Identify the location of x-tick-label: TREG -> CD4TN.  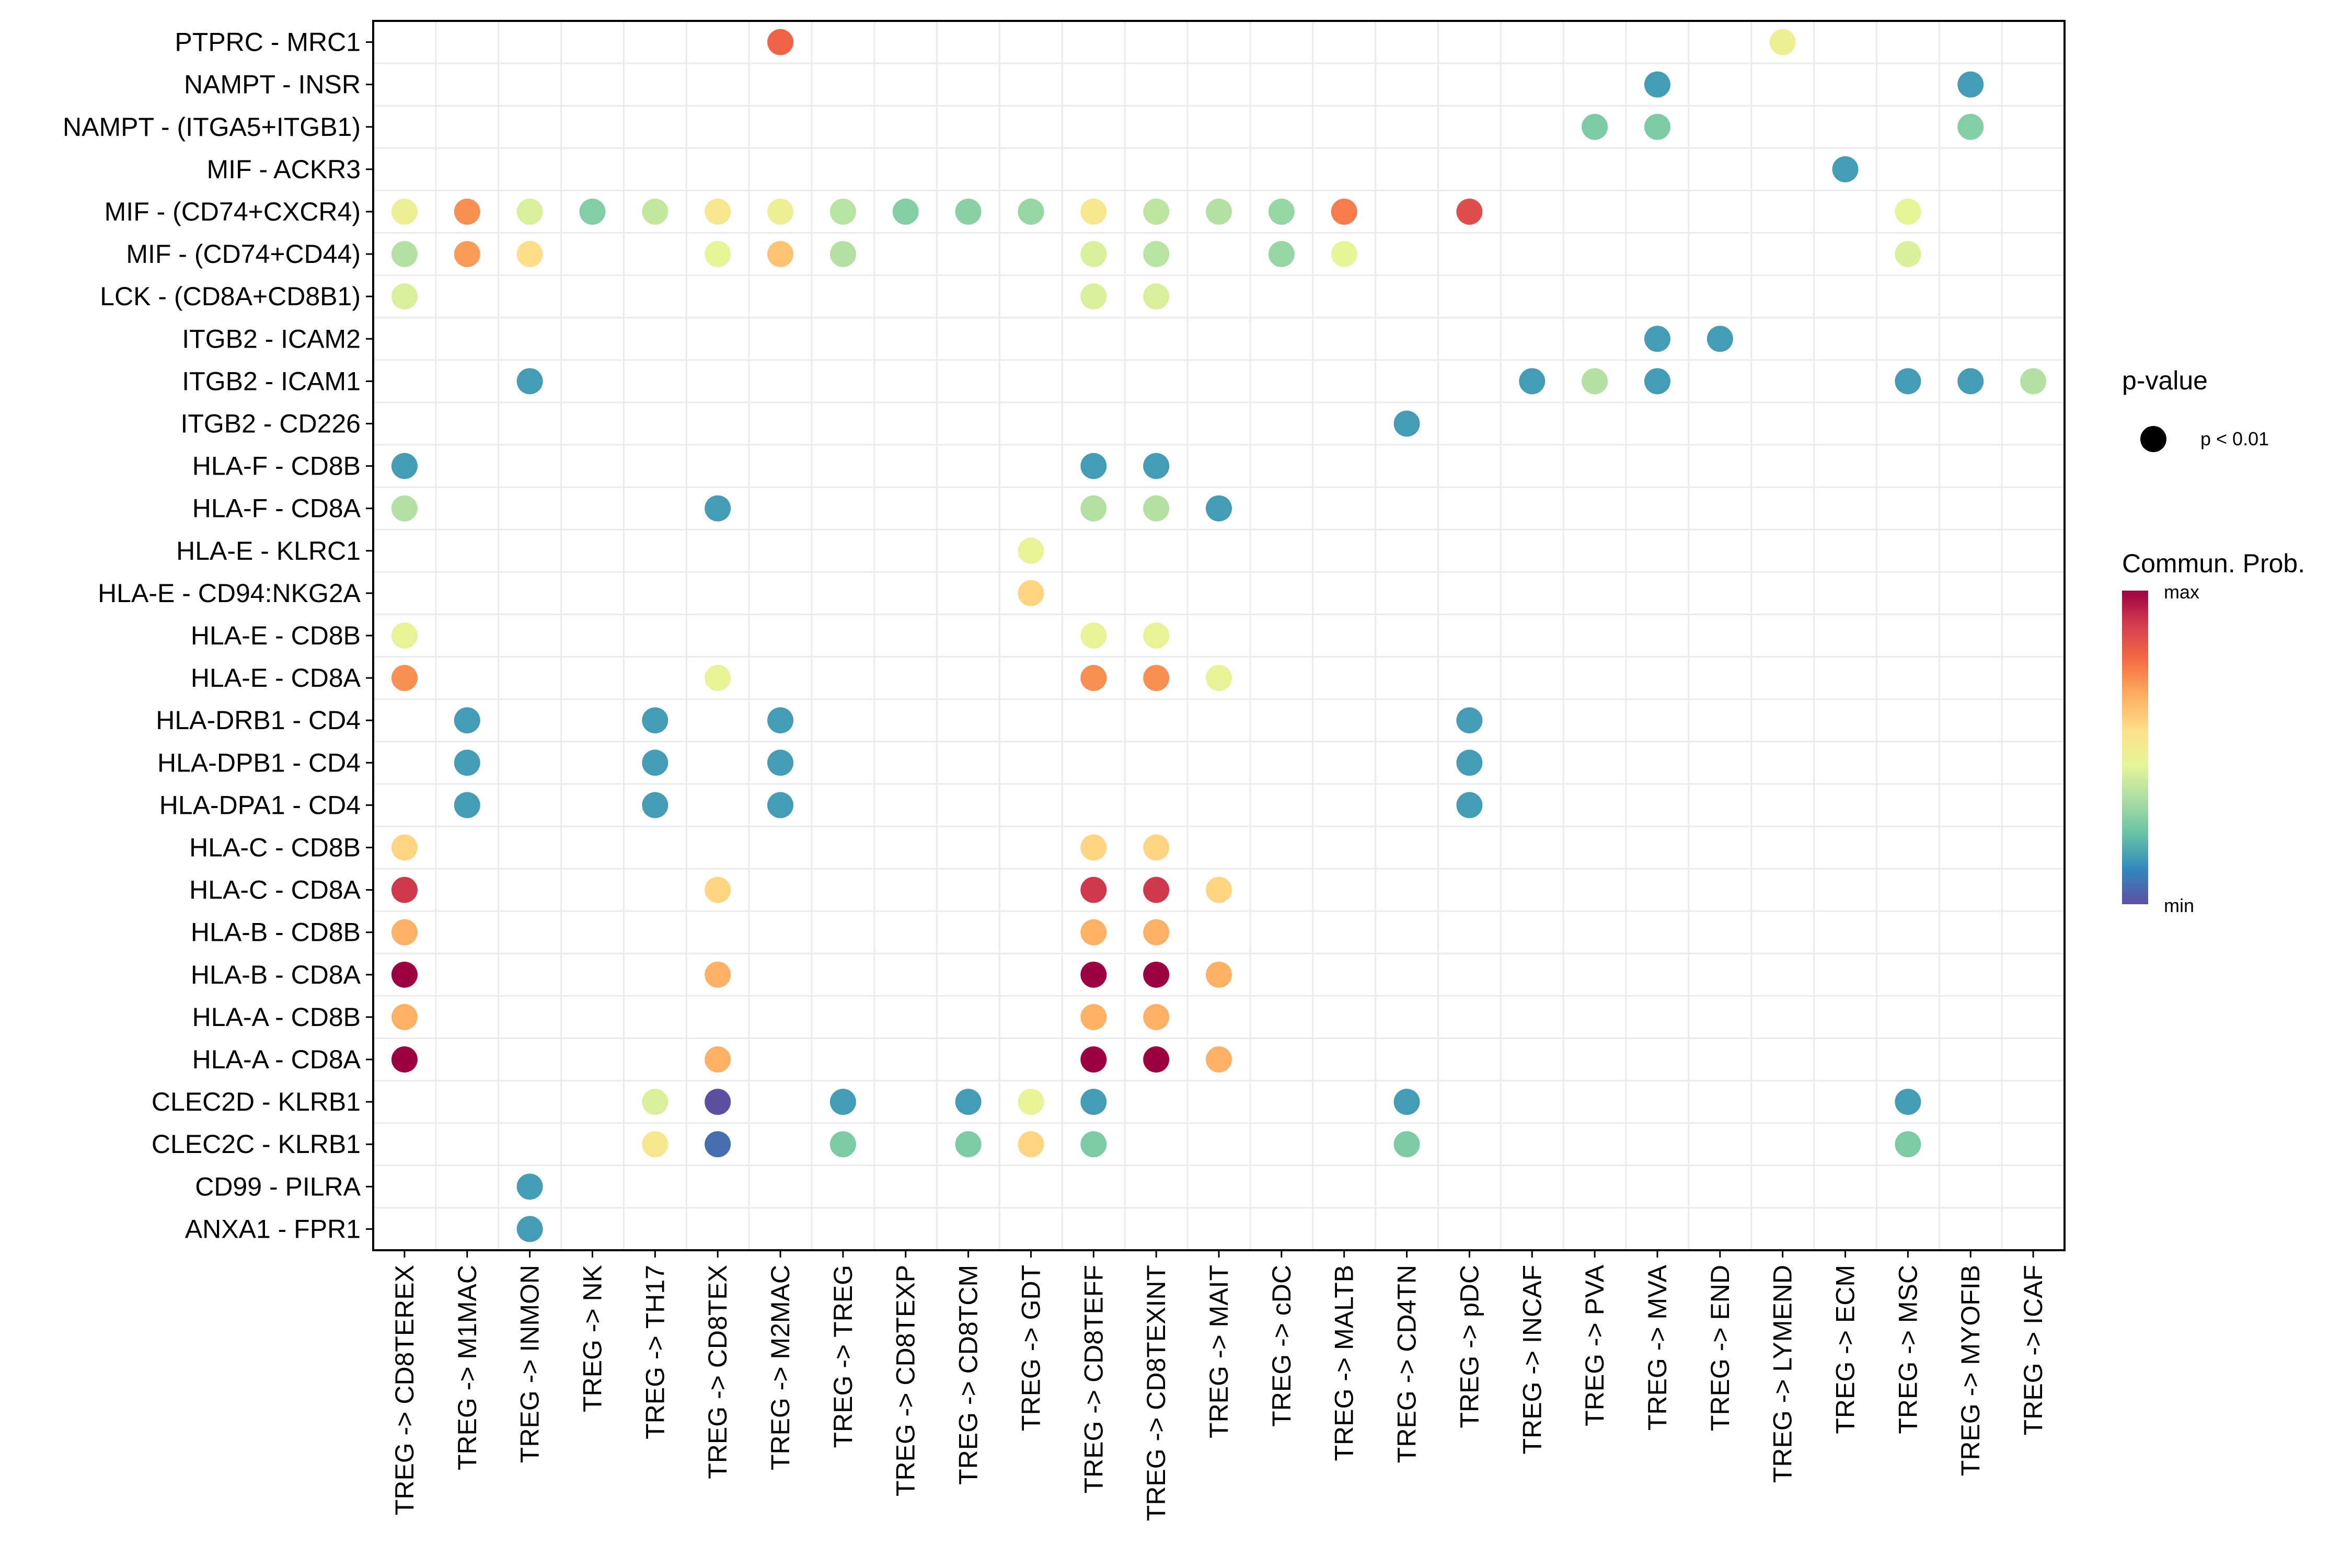
(1407, 1364).